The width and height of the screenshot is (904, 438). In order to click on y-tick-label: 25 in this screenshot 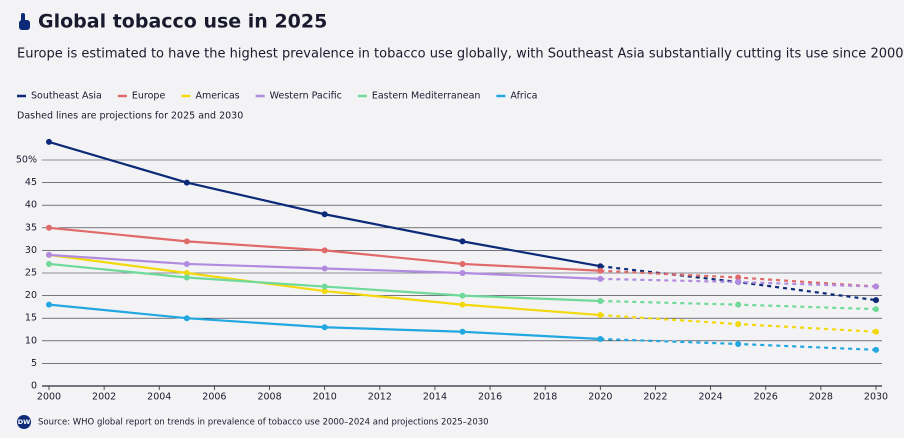, I will do `click(31, 273)`.